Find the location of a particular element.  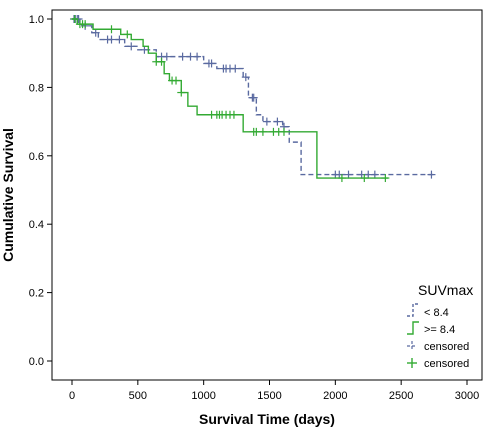

legend-swatch-low is located at coordinates (413, 310).